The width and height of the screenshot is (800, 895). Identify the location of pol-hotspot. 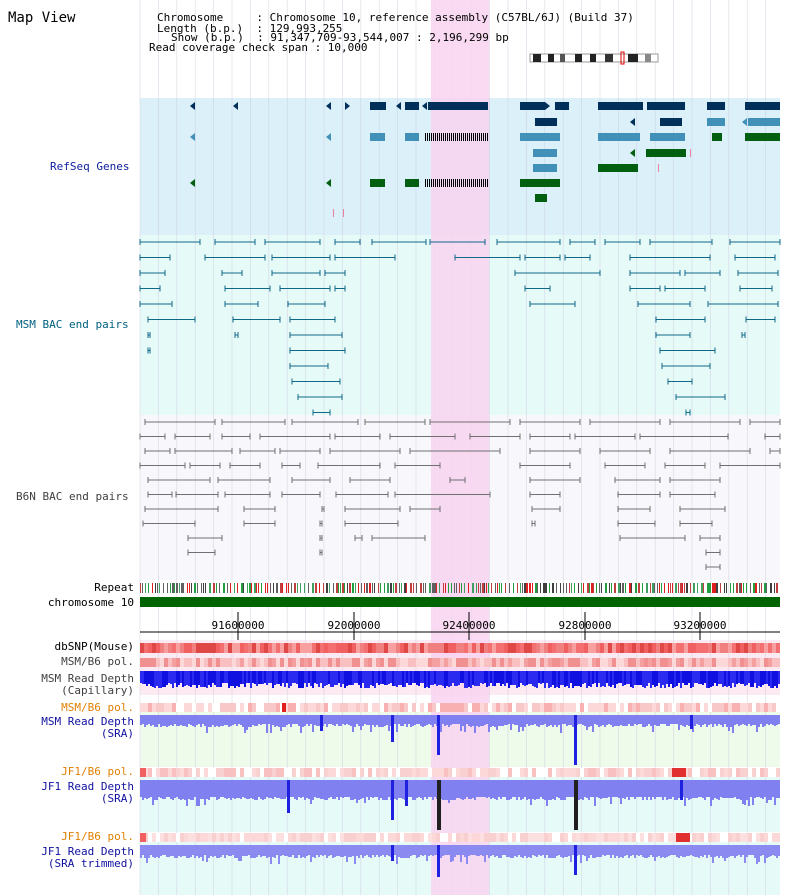
(143, 837).